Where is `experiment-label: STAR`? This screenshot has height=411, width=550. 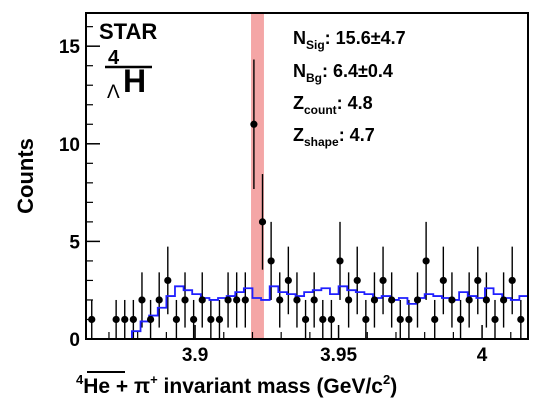
experiment-label: STAR is located at coordinates (128, 31).